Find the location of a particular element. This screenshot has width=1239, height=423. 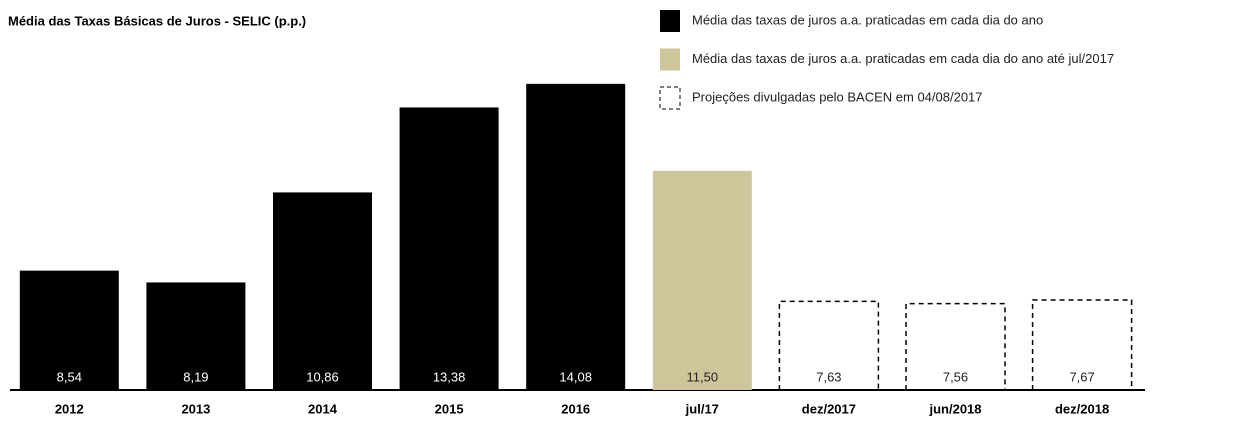

value-label: 7,56 is located at coordinates (955, 376).